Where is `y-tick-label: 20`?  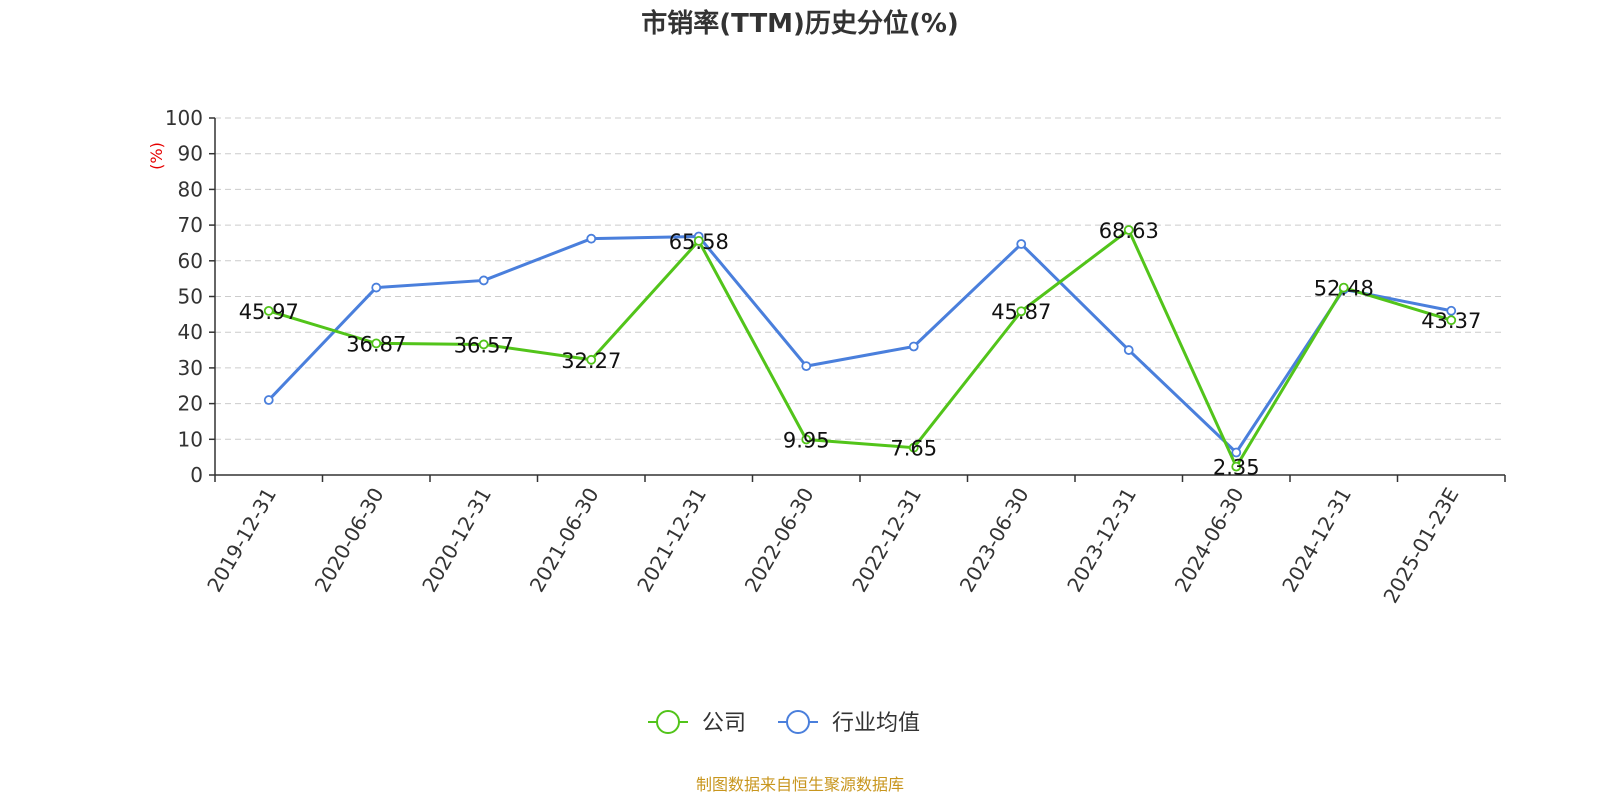
y-tick-label: 20 is located at coordinates (190, 404).